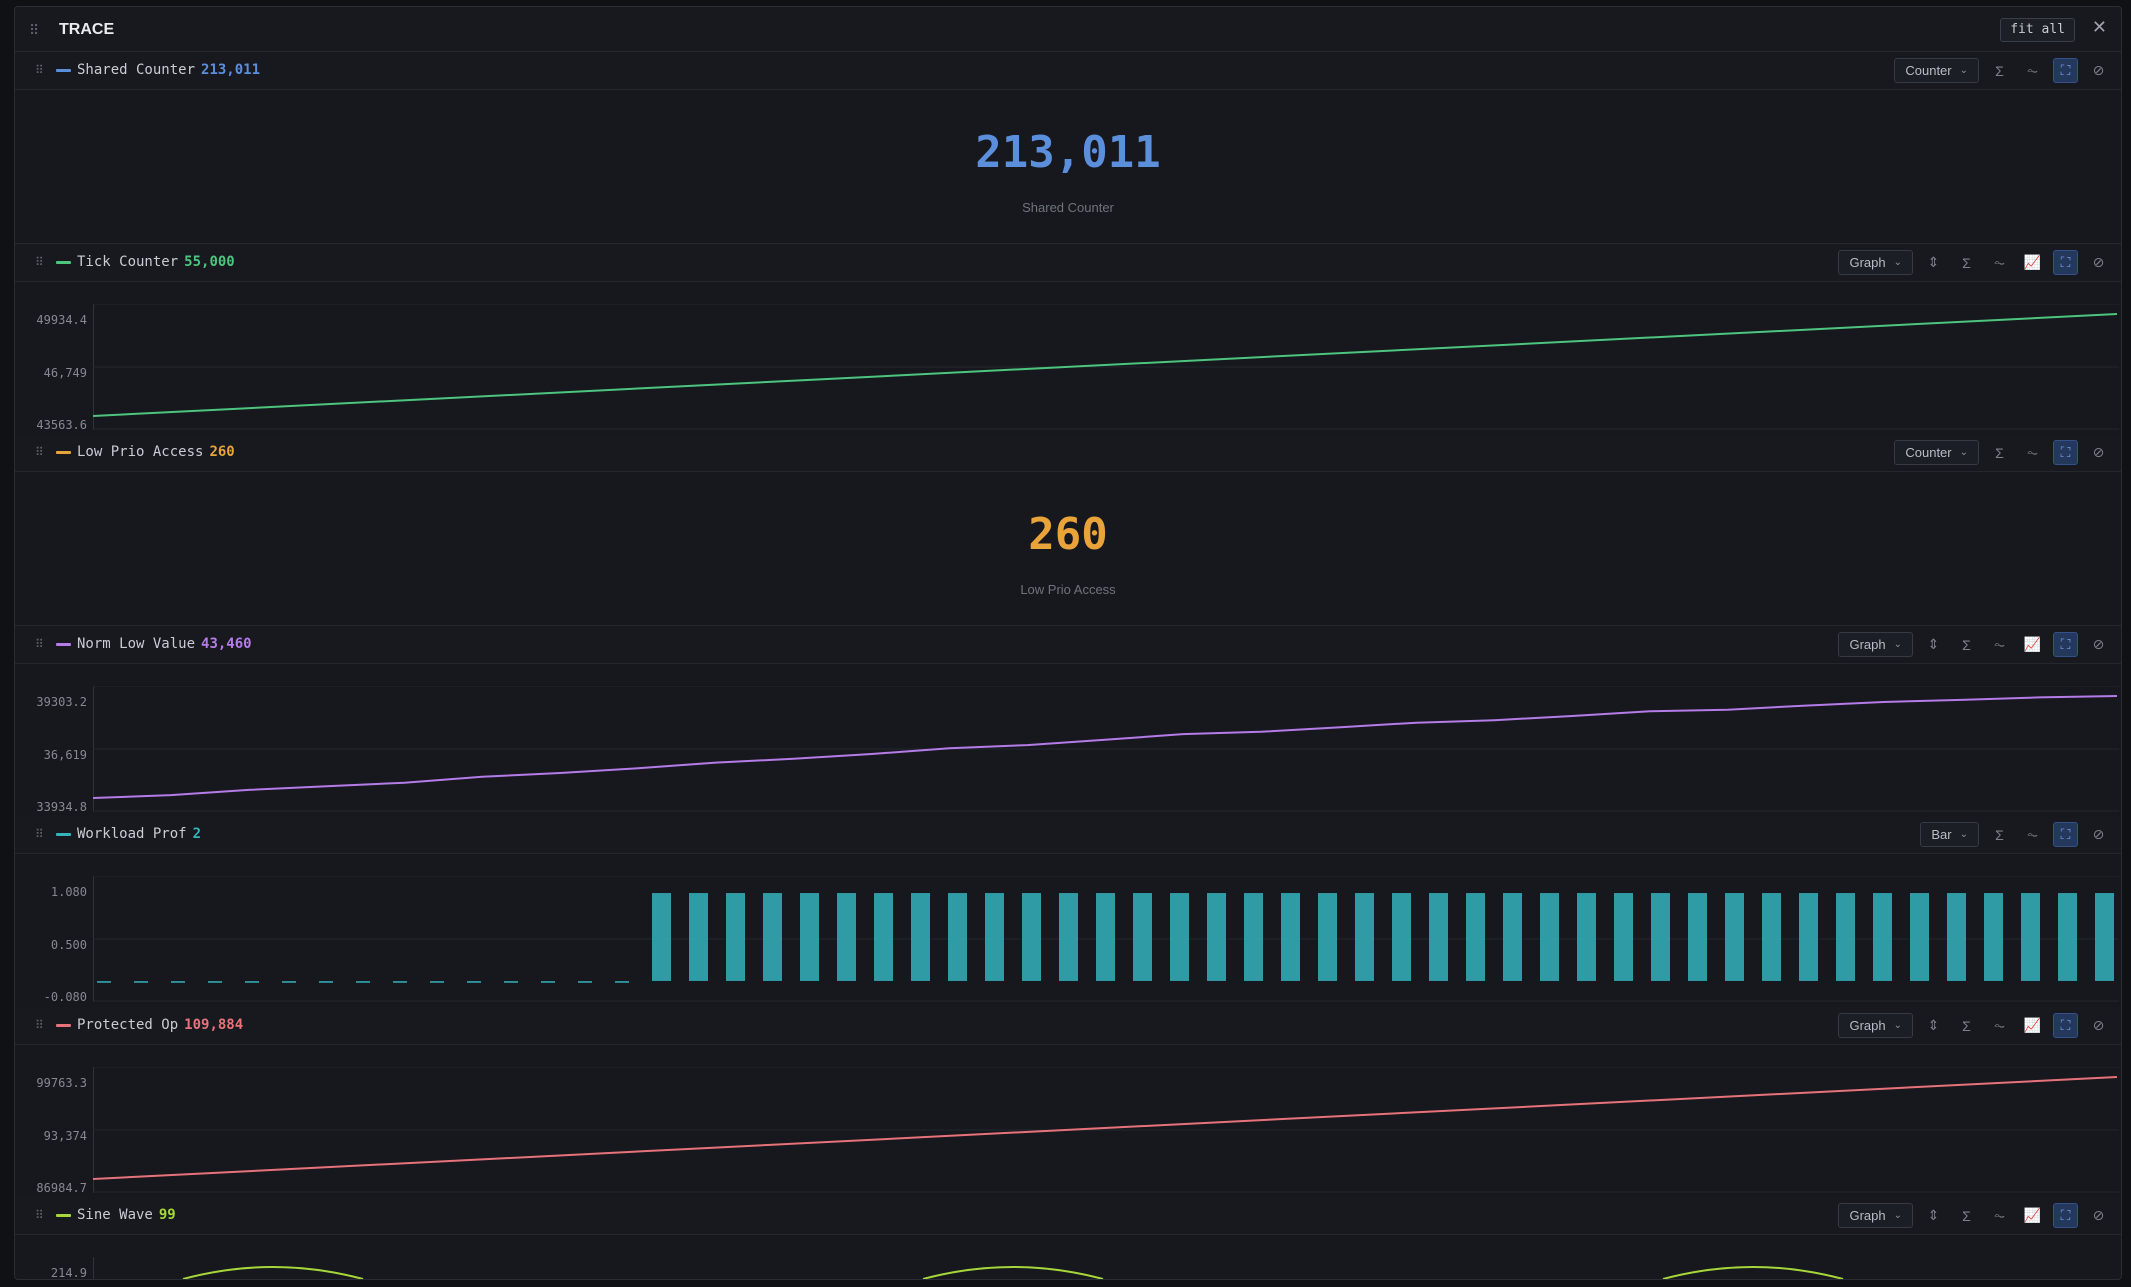  What do you see at coordinates (61, 1188) in the screenshot?
I see `y-tick-label: 86984.7` at bounding box center [61, 1188].